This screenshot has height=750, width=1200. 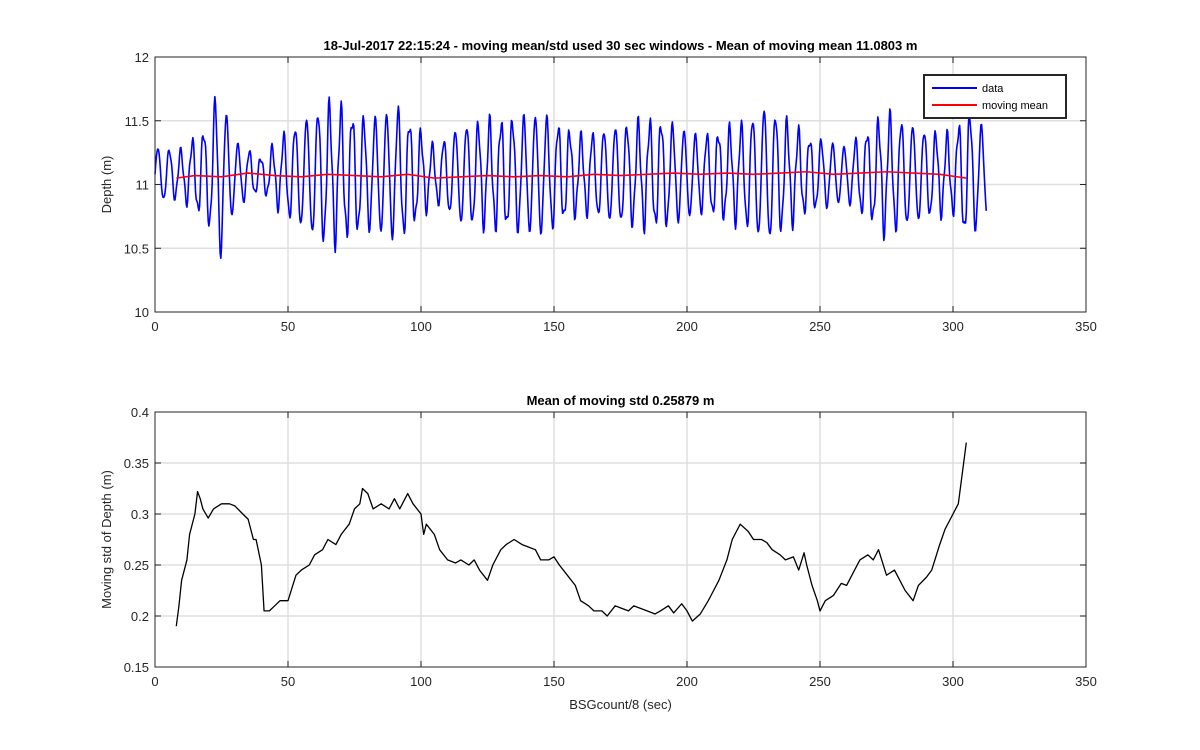 I want to click on y-tick-label: 0.25, so click(x=136, y=565).